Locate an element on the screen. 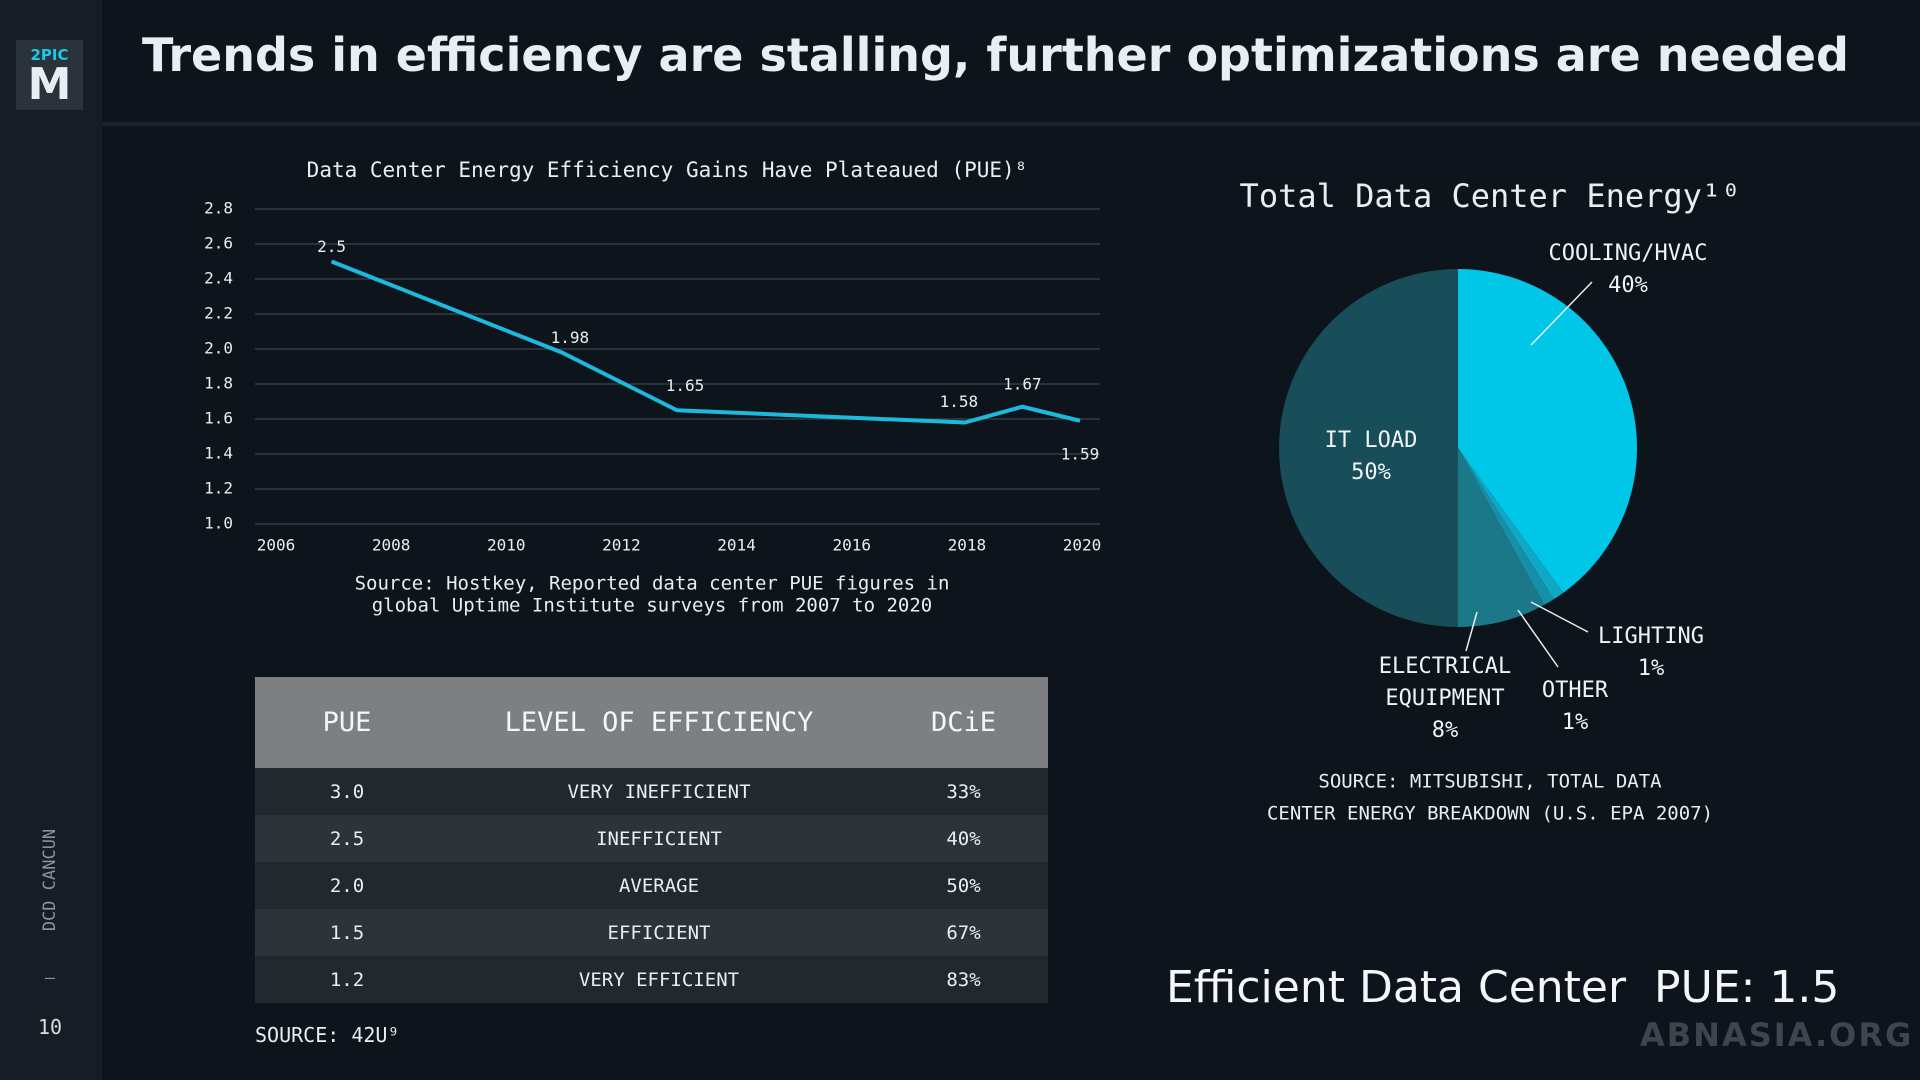 Image resolution: width=1920 pixels, height=1080 pixels. table-header: PUE LEVEL OF EFFICIENCY DCiE is located at coordinates (651, 722).